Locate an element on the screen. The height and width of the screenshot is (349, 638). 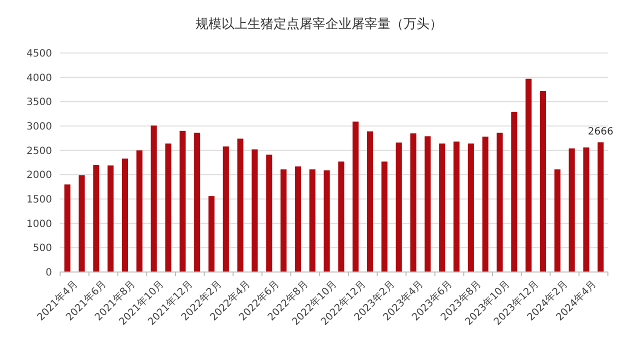
y-tick-label: 4000 is located at coordinates (39, 78).